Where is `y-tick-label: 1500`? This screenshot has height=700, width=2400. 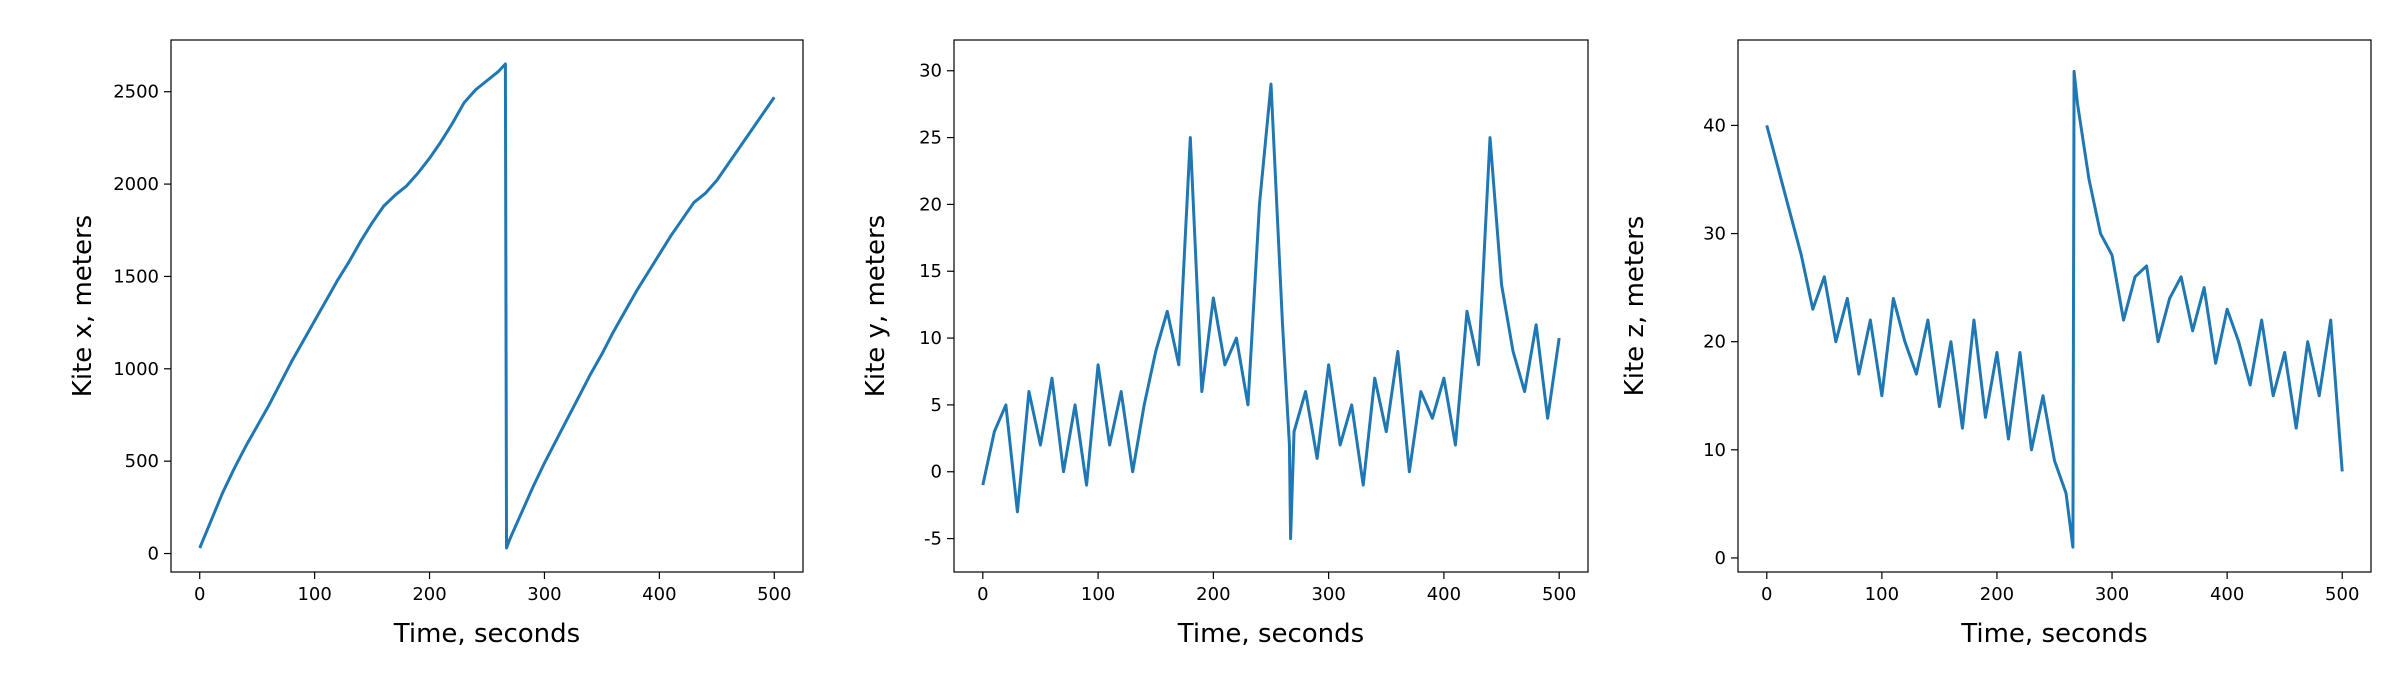 y-tick-label: 1500 is located at coordinates (136, 276).